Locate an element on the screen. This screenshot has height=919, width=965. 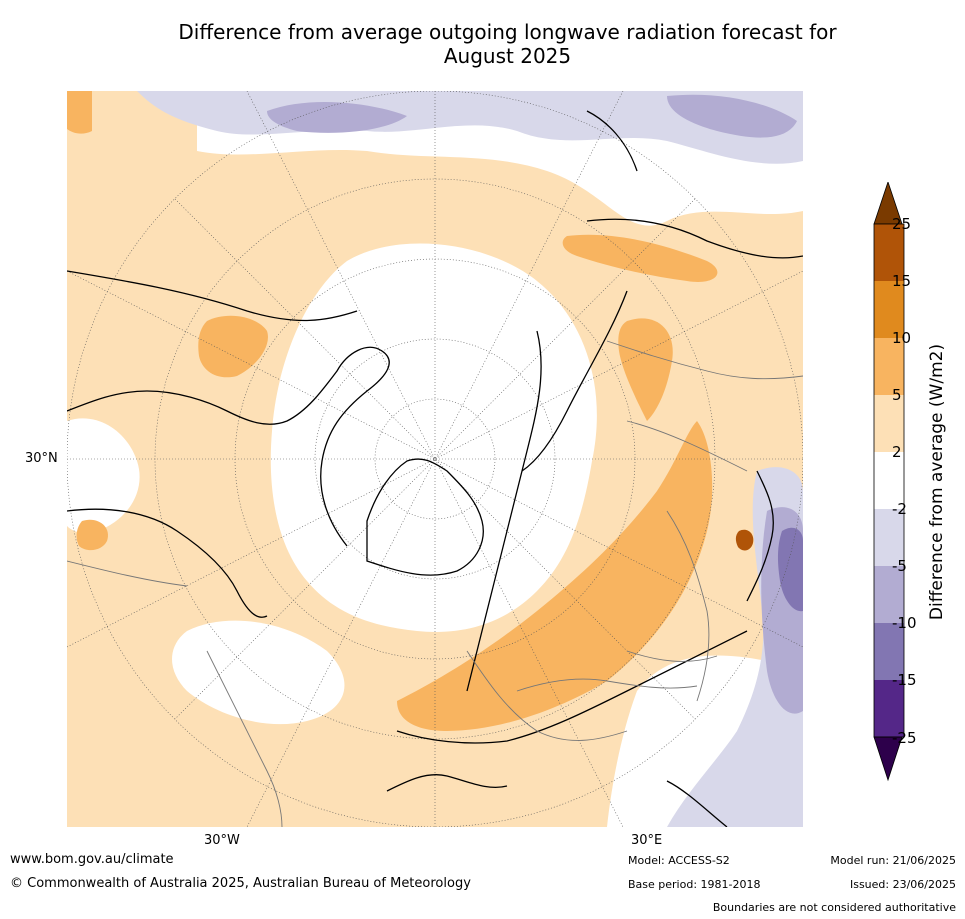
orange-region-corner is located at coordinates (79, 112).